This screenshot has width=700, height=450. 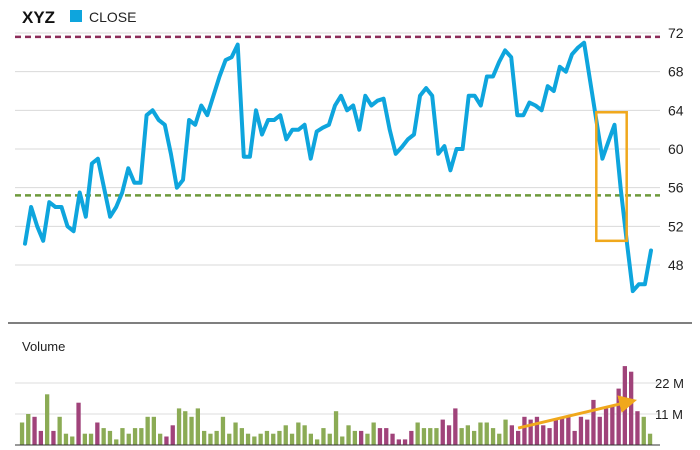 What do you see at coordinates (577, 412) in the screenshot?
I see `volume-trend-arrow` at bounding box center [577, 412].